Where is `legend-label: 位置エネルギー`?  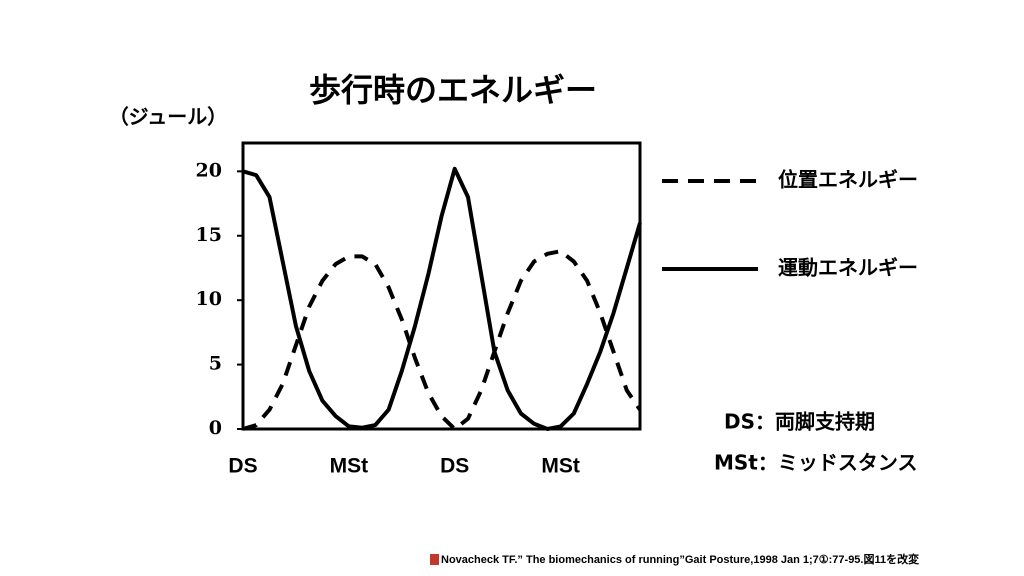 legend-label: 位置エネルギー is located at coordinates (848, 180).